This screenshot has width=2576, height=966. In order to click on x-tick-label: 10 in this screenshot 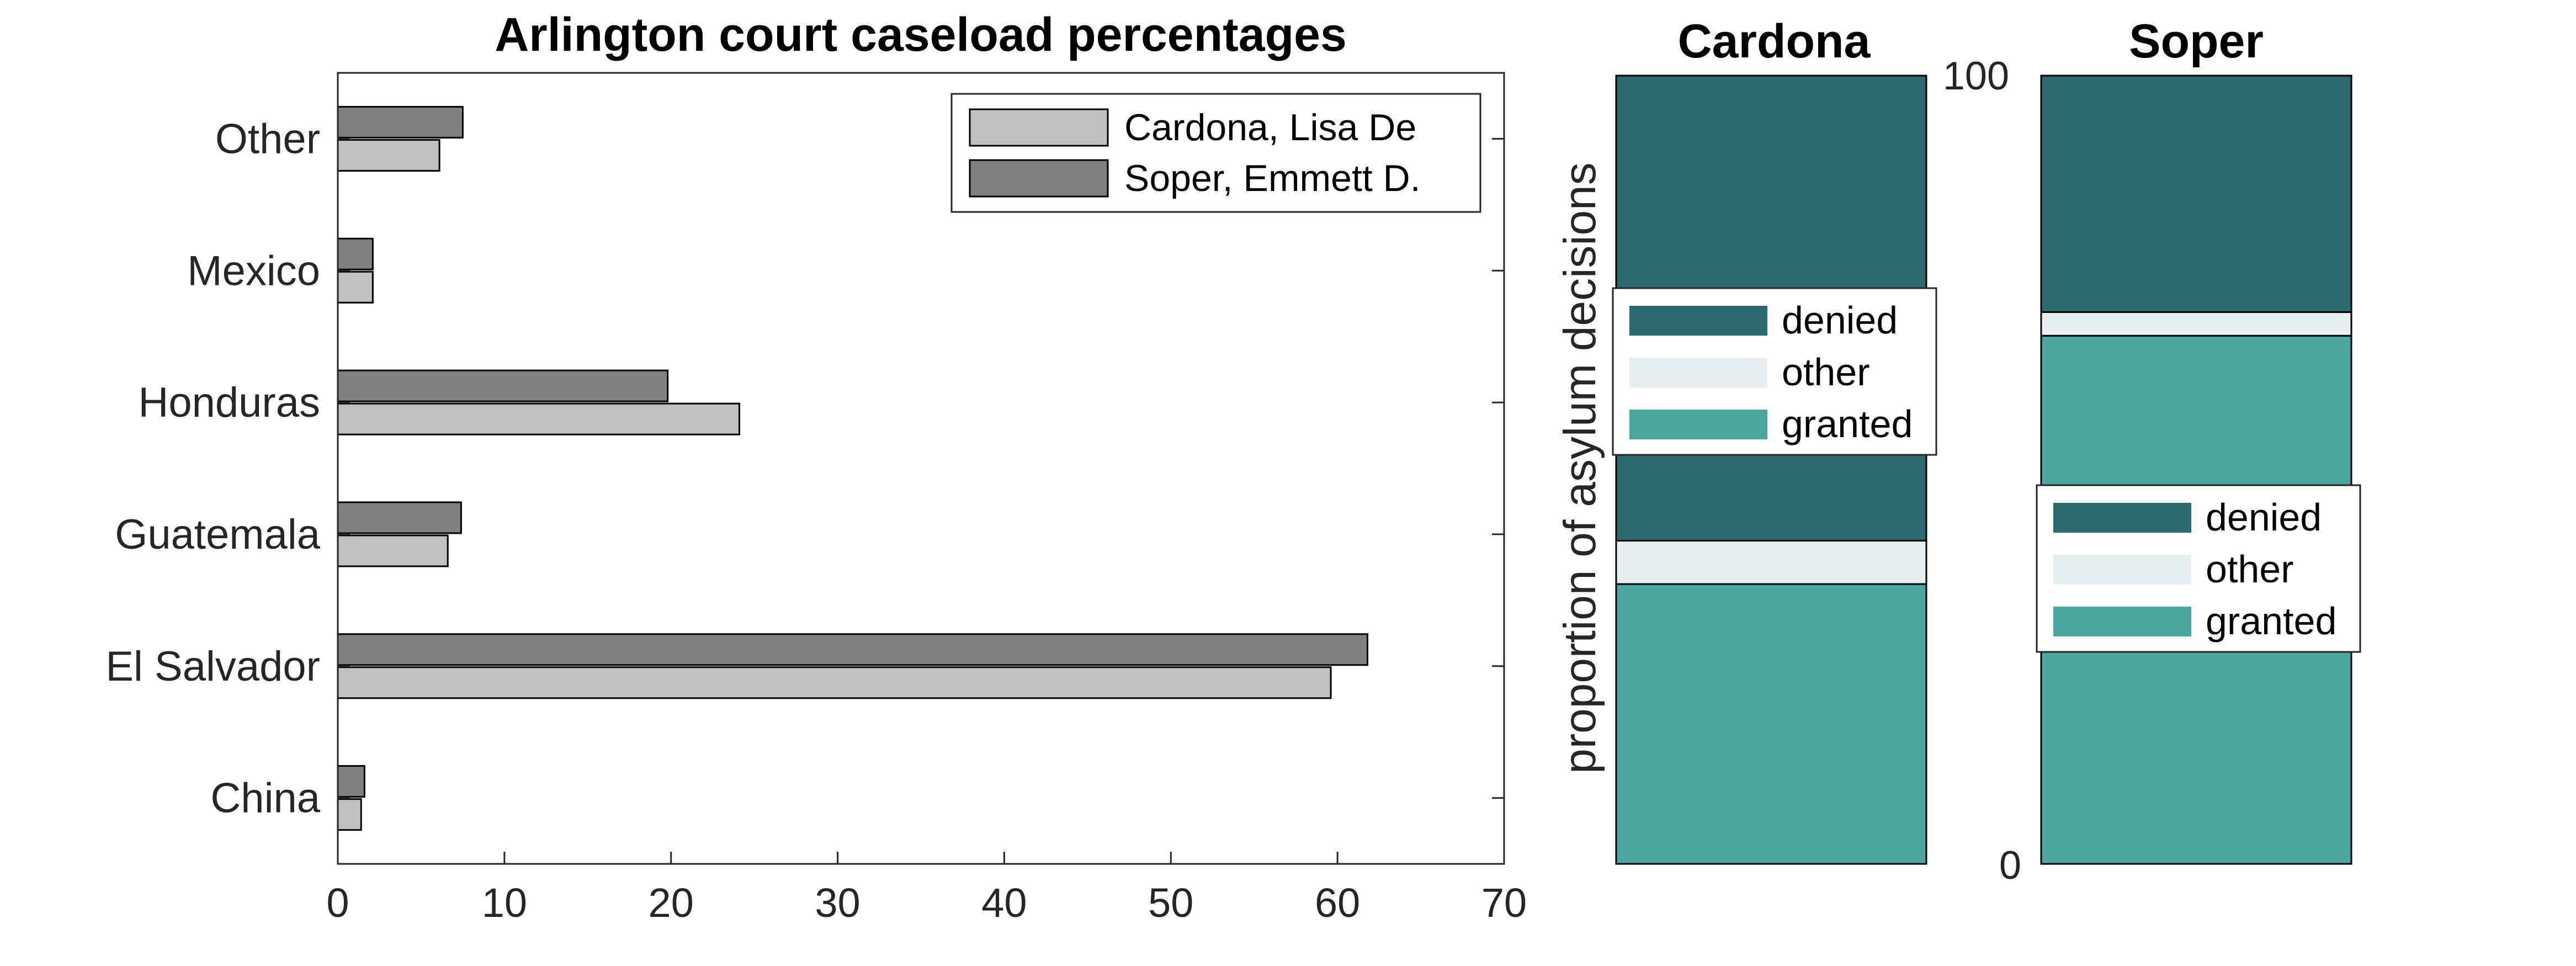, I will do `click(504, 903)`.